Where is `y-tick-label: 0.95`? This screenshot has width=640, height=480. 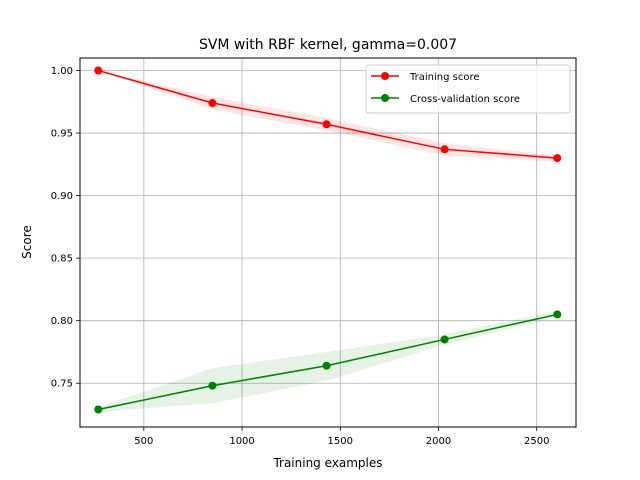
y-tick-label: 0.95 is located at coordinates (62, 134).